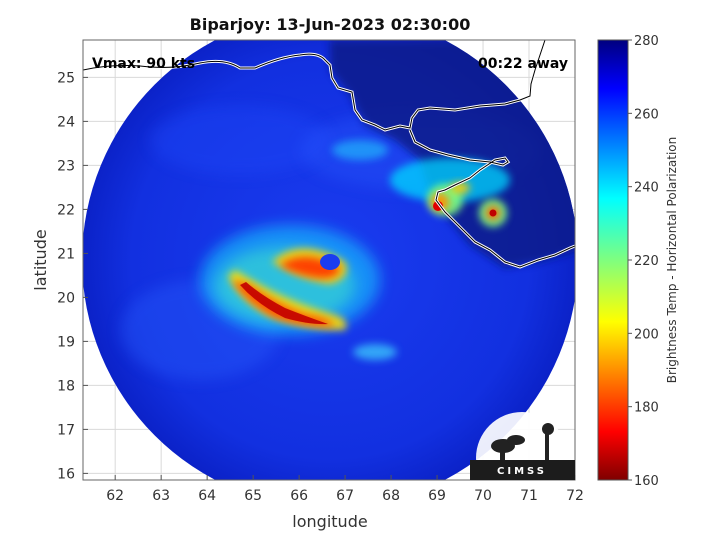  I want to click on y-tick-label: 22, so click(66, 210).